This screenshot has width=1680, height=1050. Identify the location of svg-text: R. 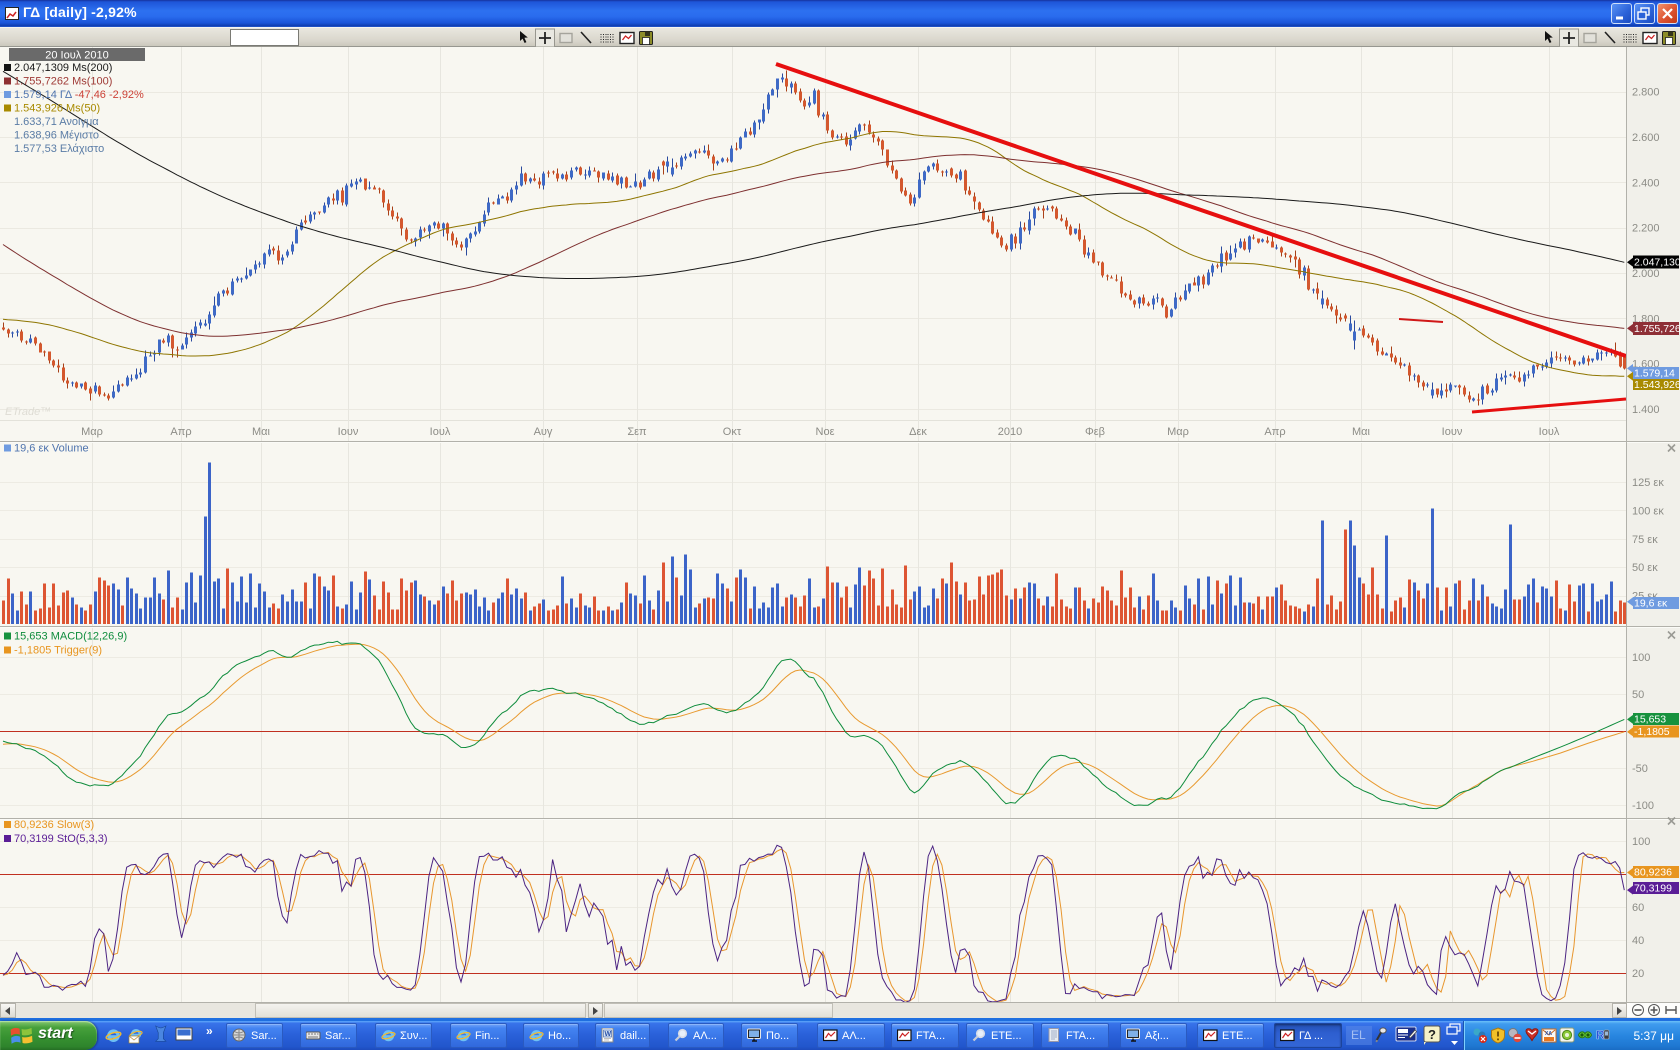
(1600, 1035).